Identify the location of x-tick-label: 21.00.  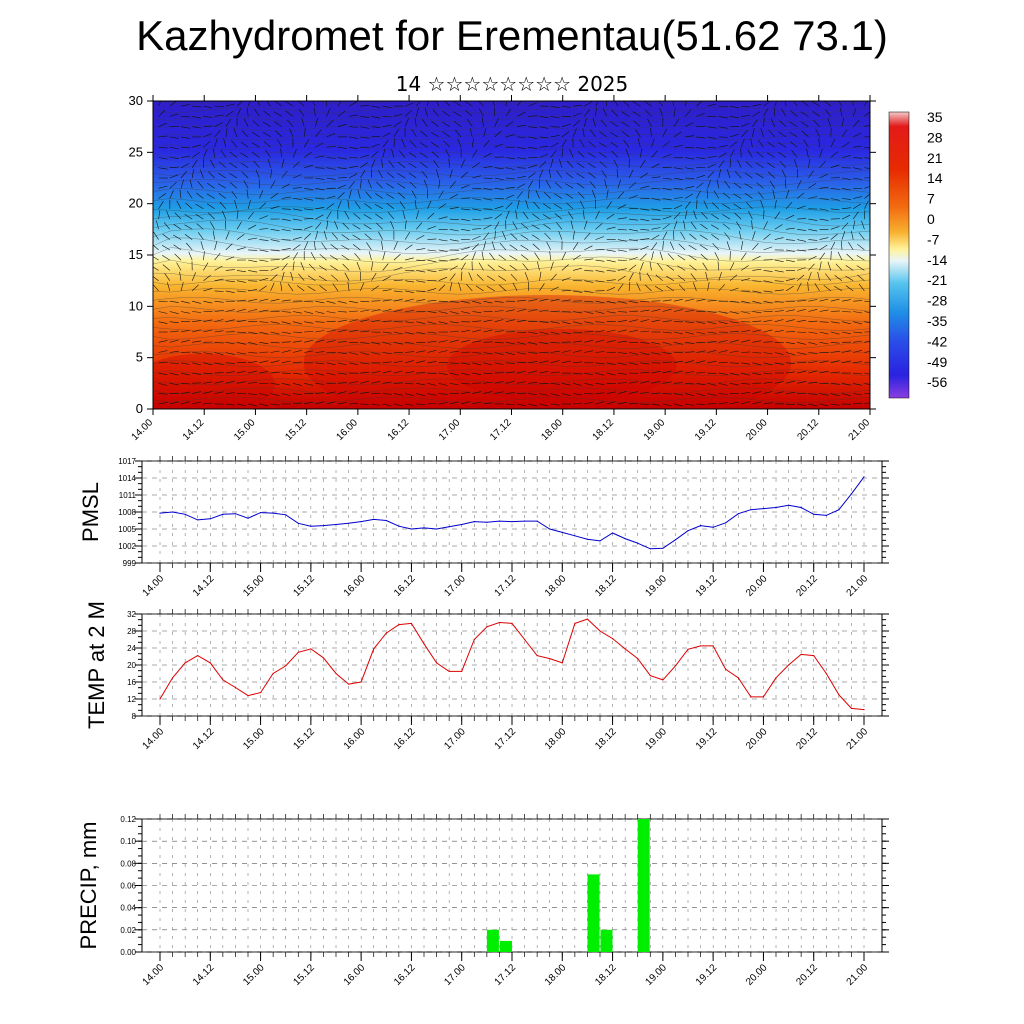
(860, 430).